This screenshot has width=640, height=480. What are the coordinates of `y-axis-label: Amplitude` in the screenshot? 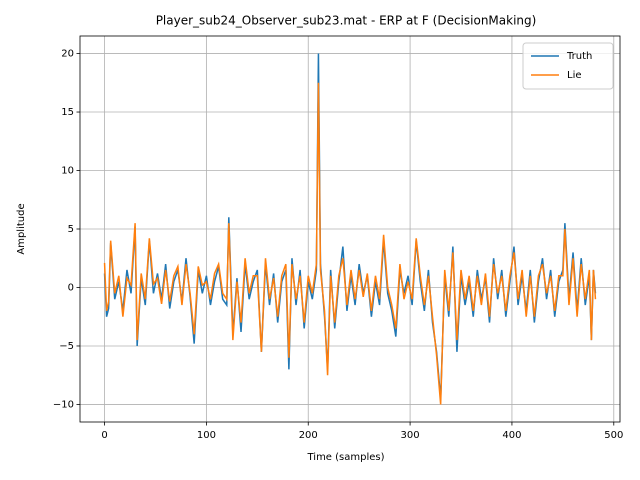 It's located at (21, 228).